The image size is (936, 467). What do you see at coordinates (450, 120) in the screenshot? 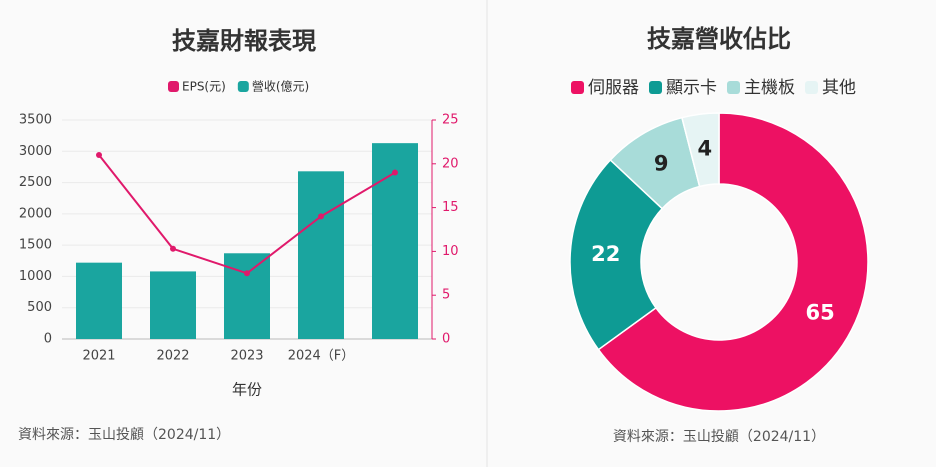
I see `y2-tick-label: 25` at bounding box center [450, 120].